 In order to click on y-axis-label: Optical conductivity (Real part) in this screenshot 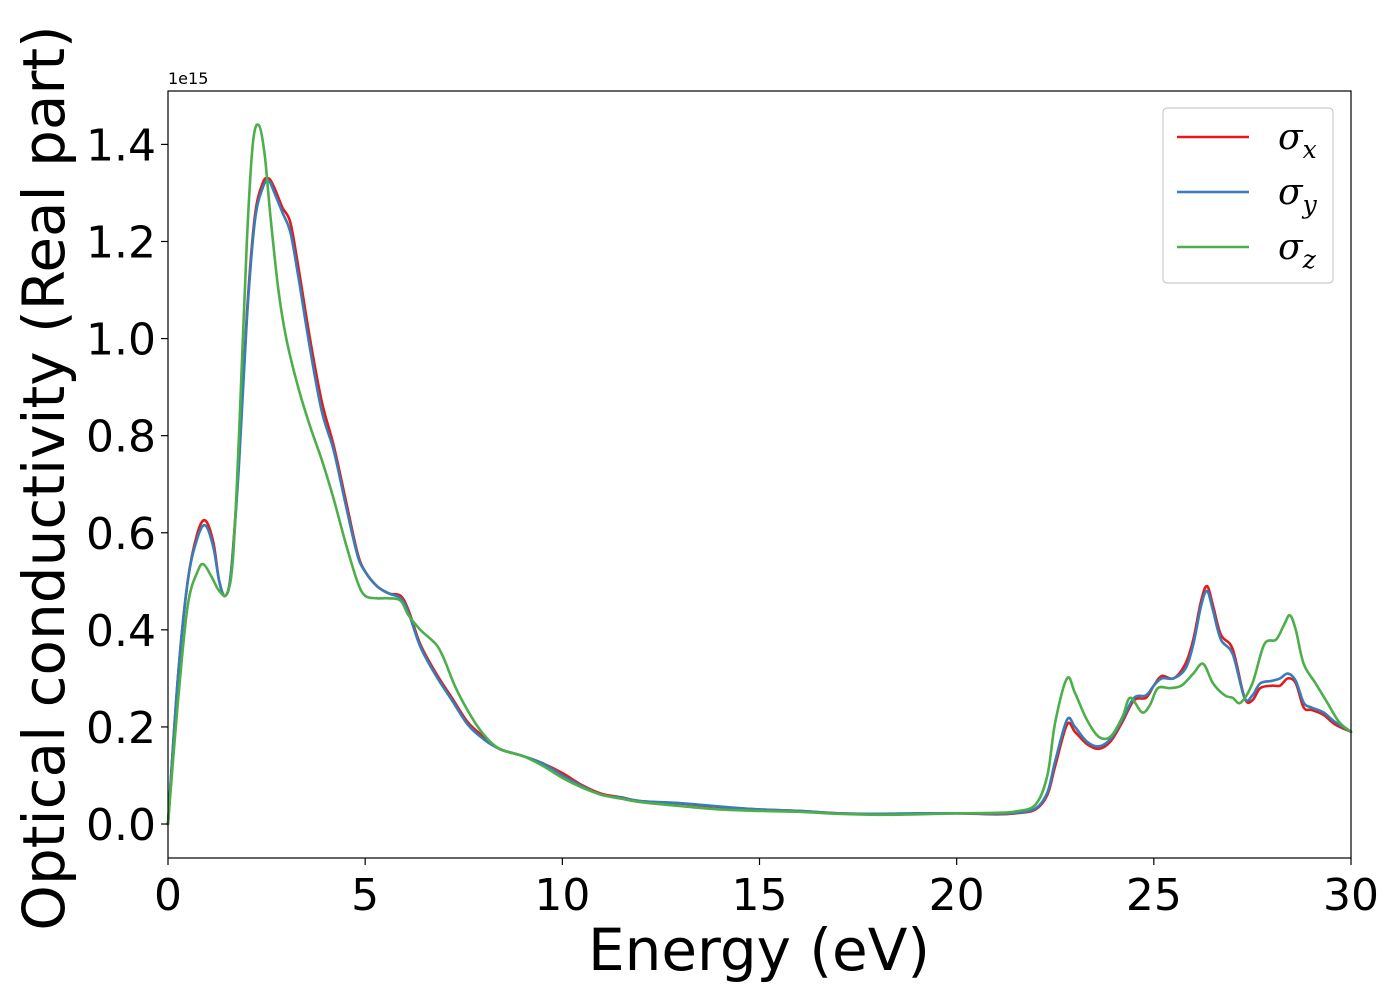, I will do `click(44, 477)`.